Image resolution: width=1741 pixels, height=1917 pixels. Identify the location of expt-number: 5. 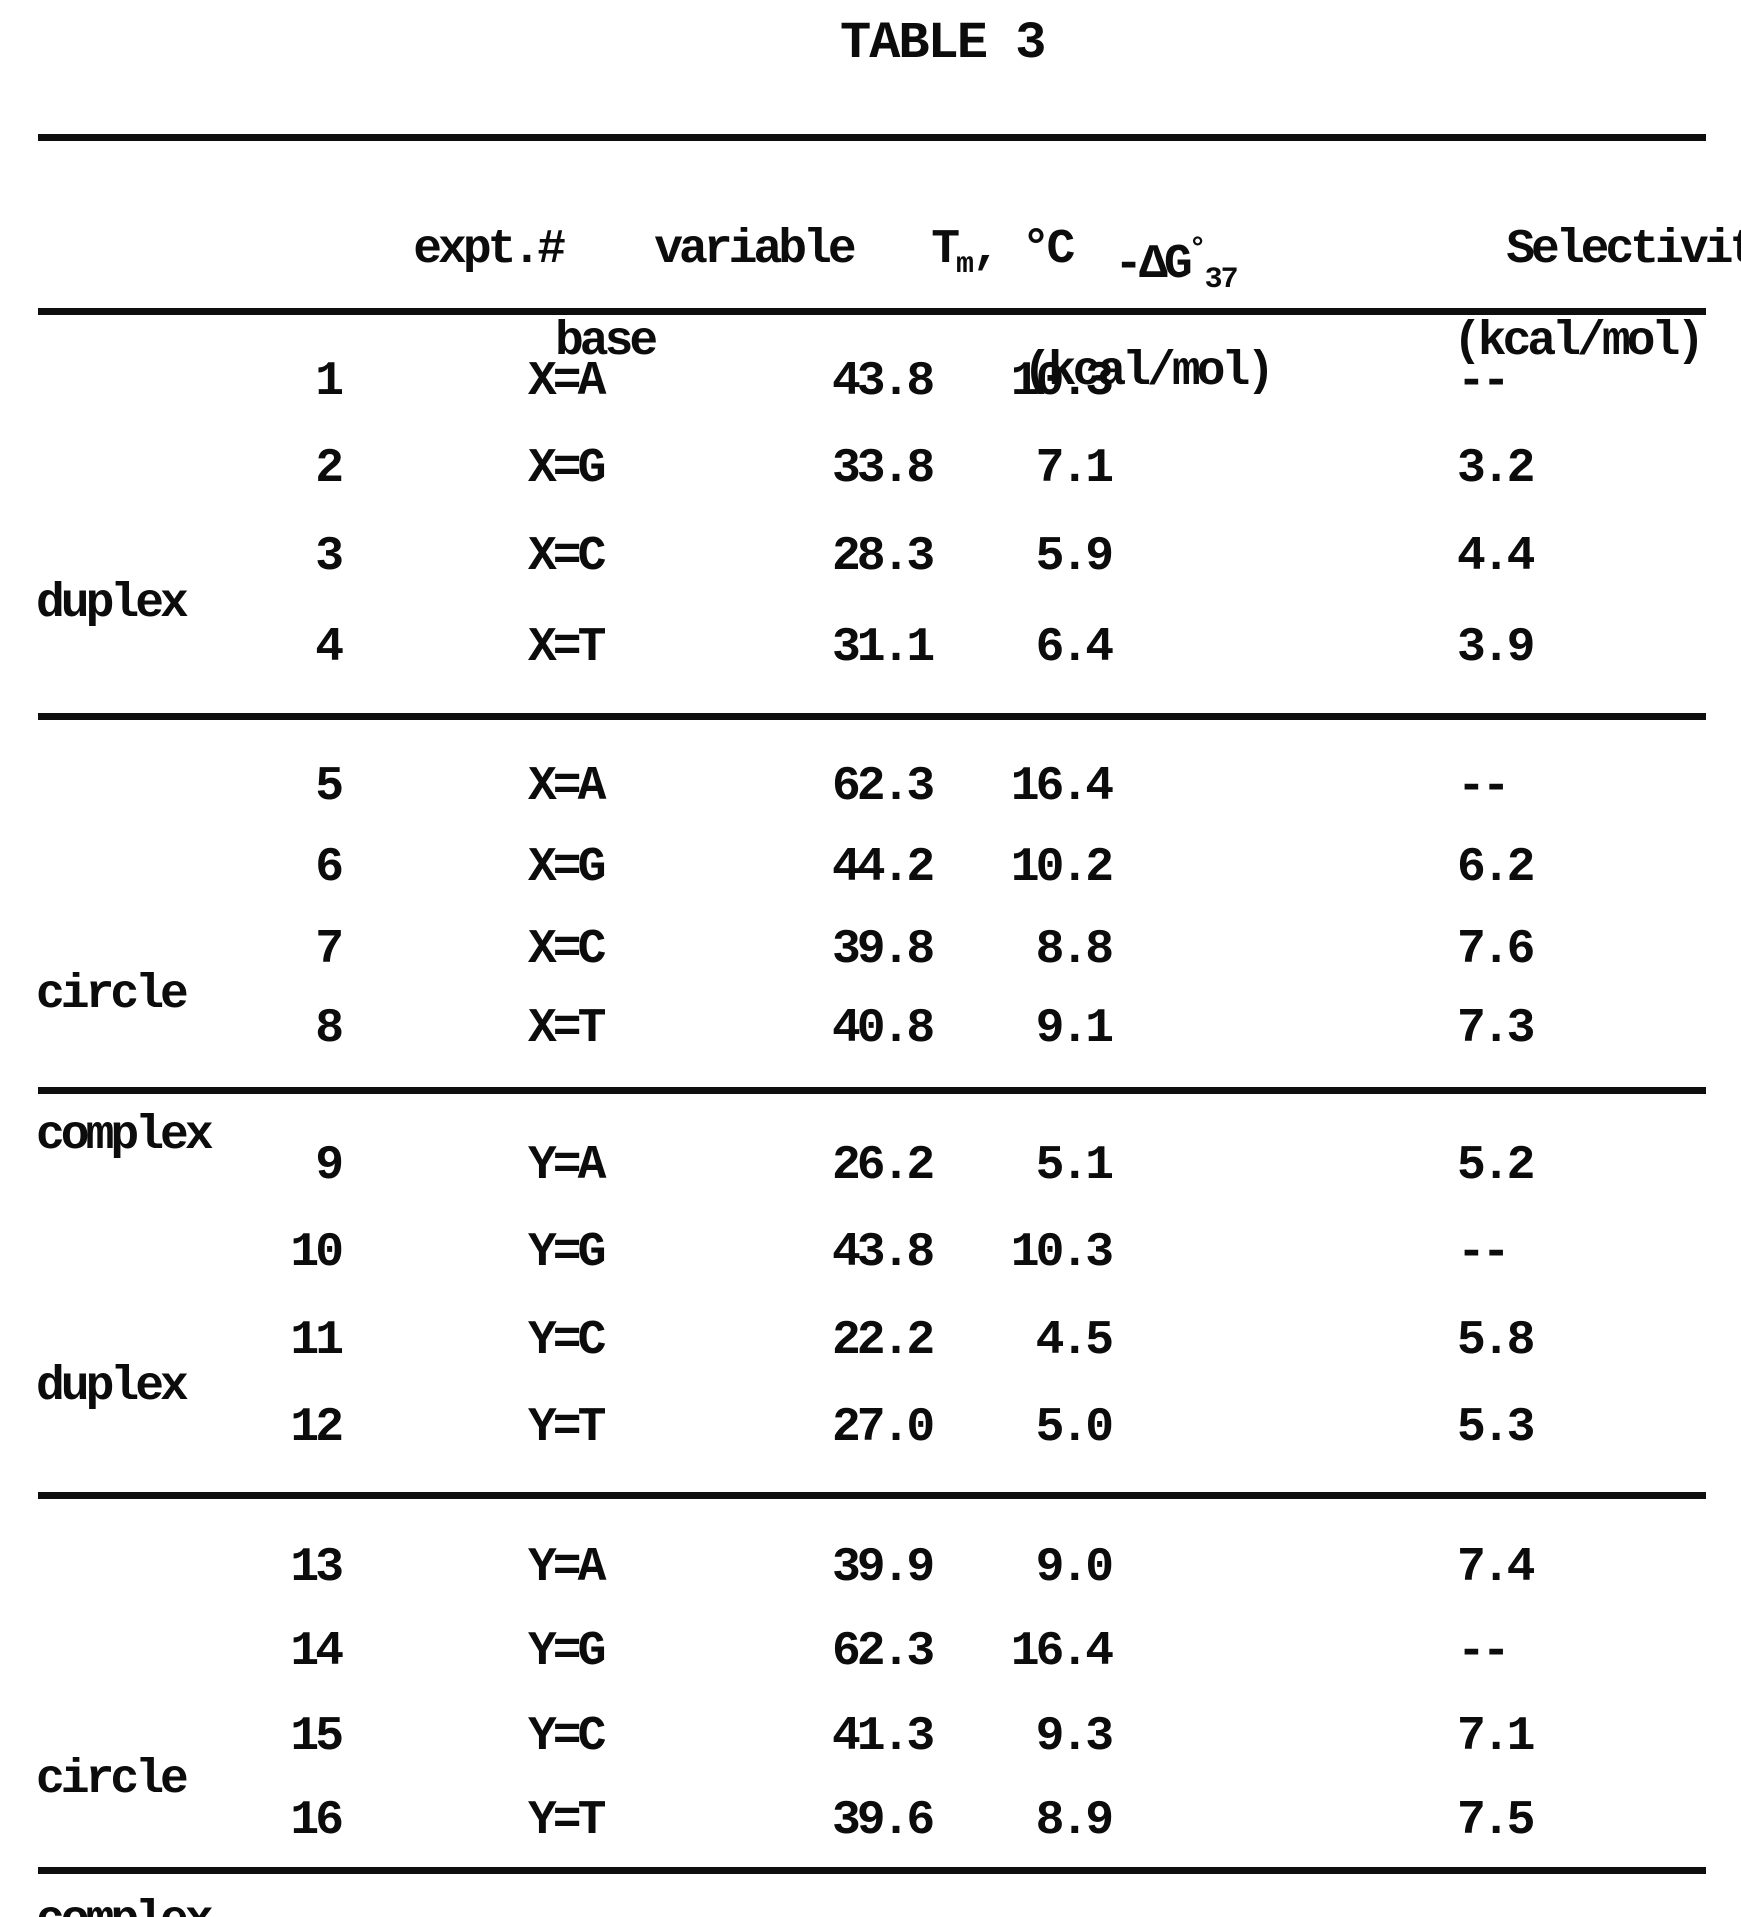
(329, 787).